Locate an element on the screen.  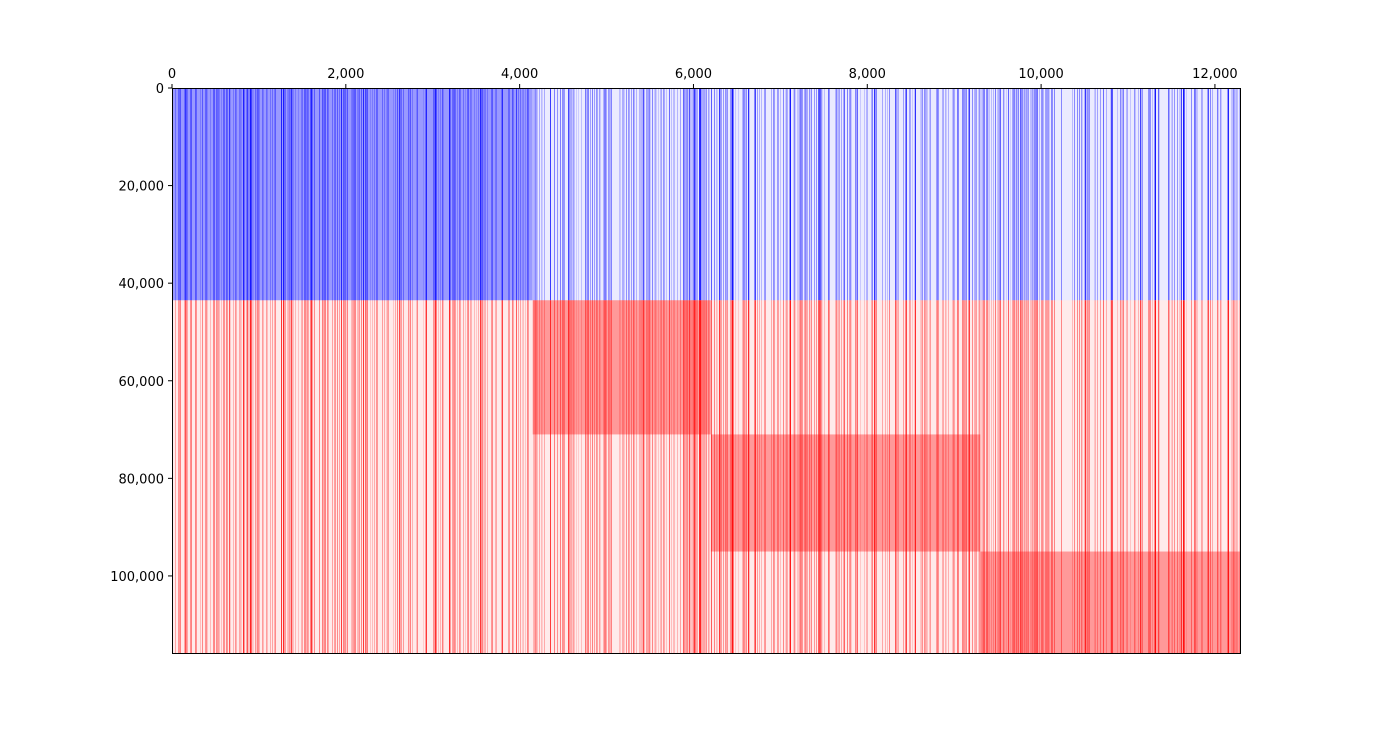
y-tick-label: 20,000 is located at coordinates (142, 187).